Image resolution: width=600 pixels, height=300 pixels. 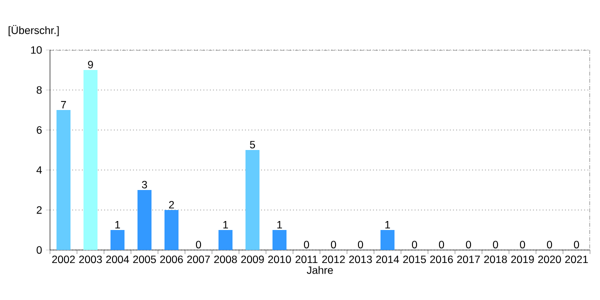 What do you see at coordinates (468, 260) in the screenshot?
I see `x-tick-label: 2017` at bounding box center [468, 260].